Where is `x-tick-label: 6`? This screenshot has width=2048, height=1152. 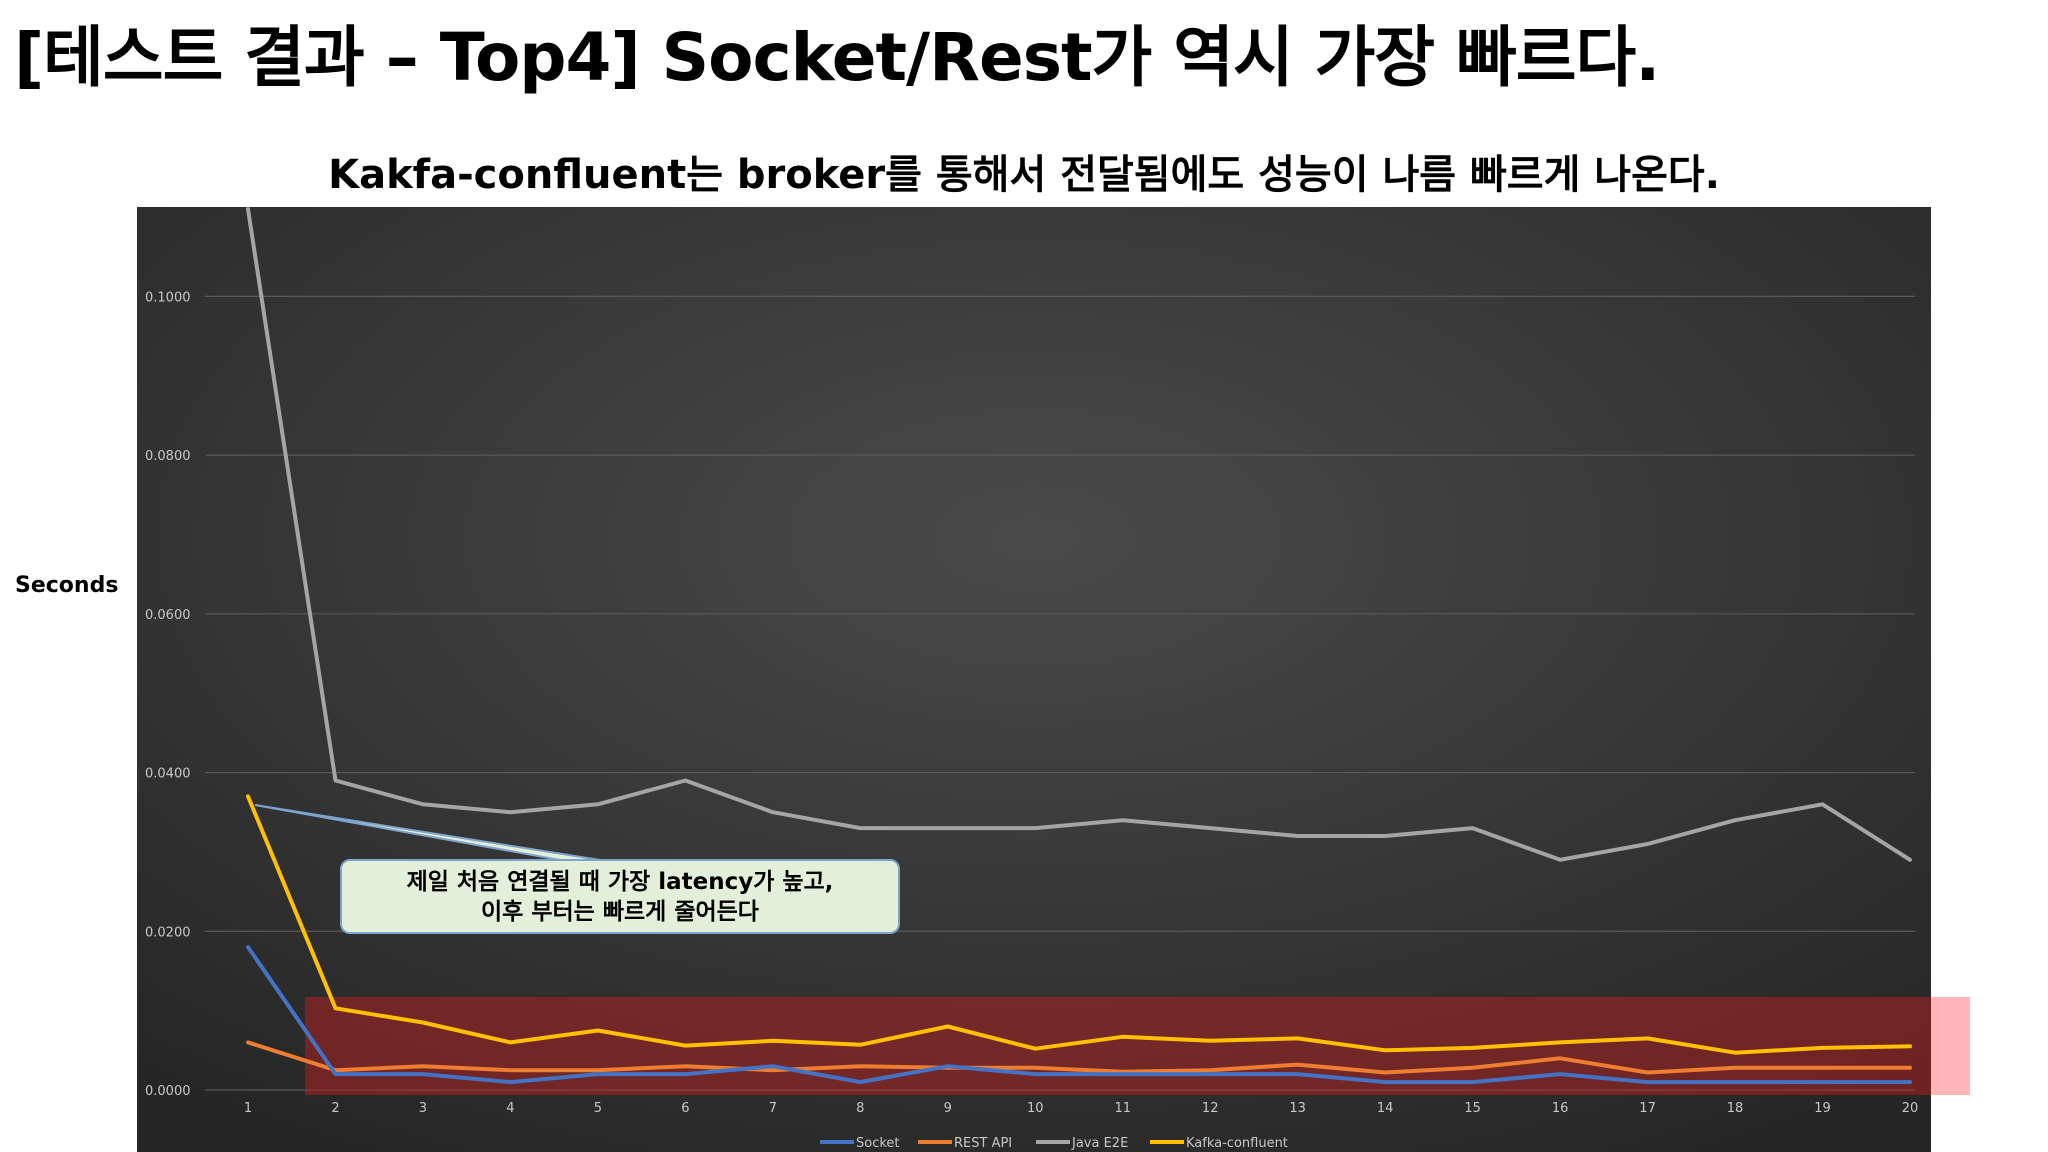
x-tick-label: 6 is located at coordinates (685, 1108).